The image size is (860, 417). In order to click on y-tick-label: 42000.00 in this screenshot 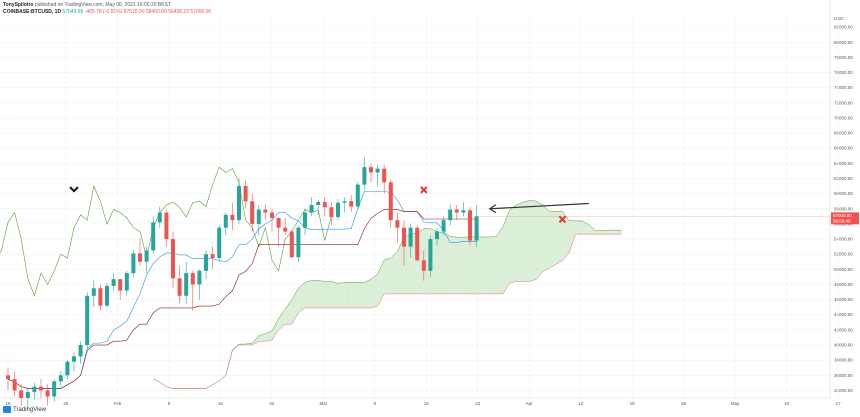, I will do `click(843, 329)`.